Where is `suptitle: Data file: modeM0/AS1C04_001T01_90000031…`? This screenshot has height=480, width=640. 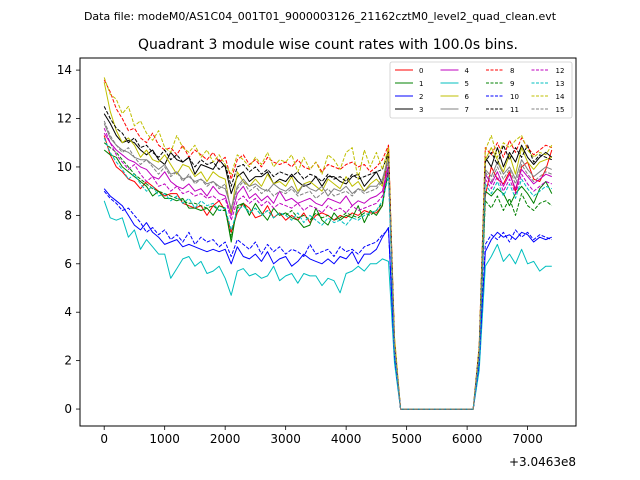
suptitle: Data file: modeM0/AS1C04_001T01_90000031… is located at coordinates (320, 16).